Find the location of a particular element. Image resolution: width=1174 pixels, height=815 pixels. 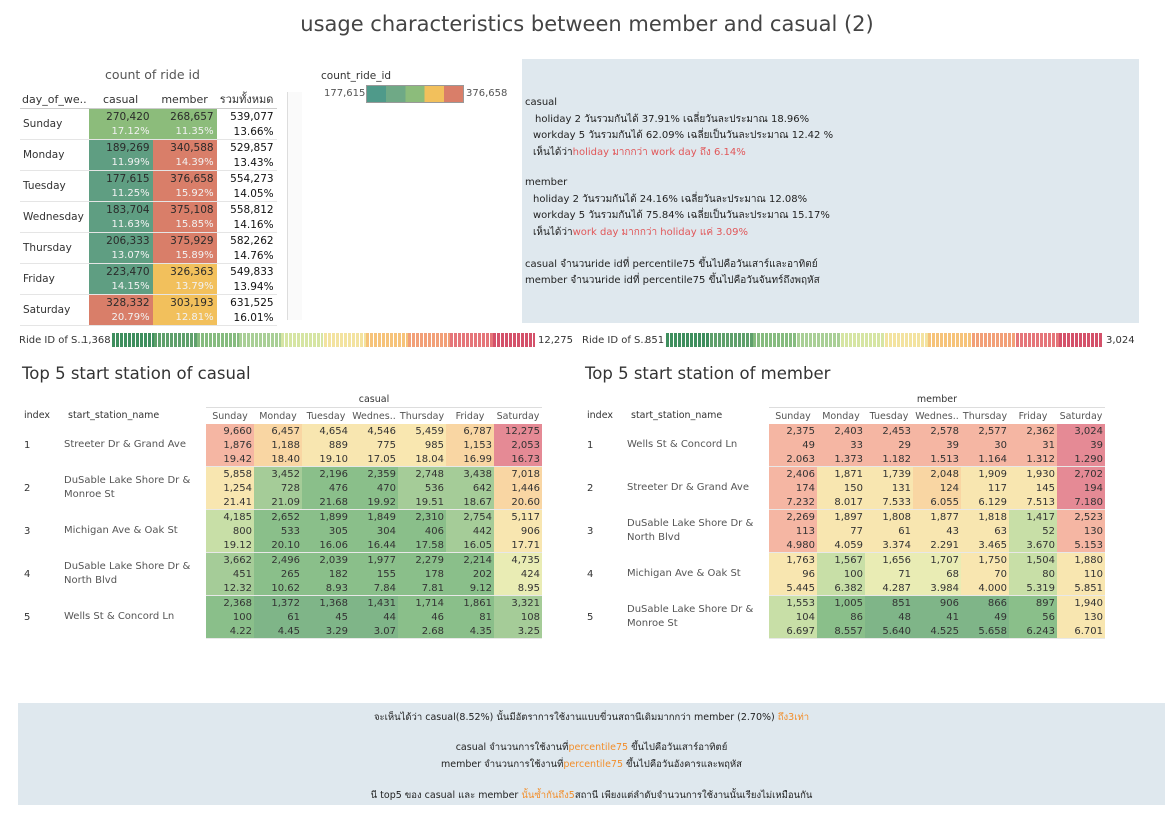

station-value-cell: 7.180 is located at coordinates (1081, 502).